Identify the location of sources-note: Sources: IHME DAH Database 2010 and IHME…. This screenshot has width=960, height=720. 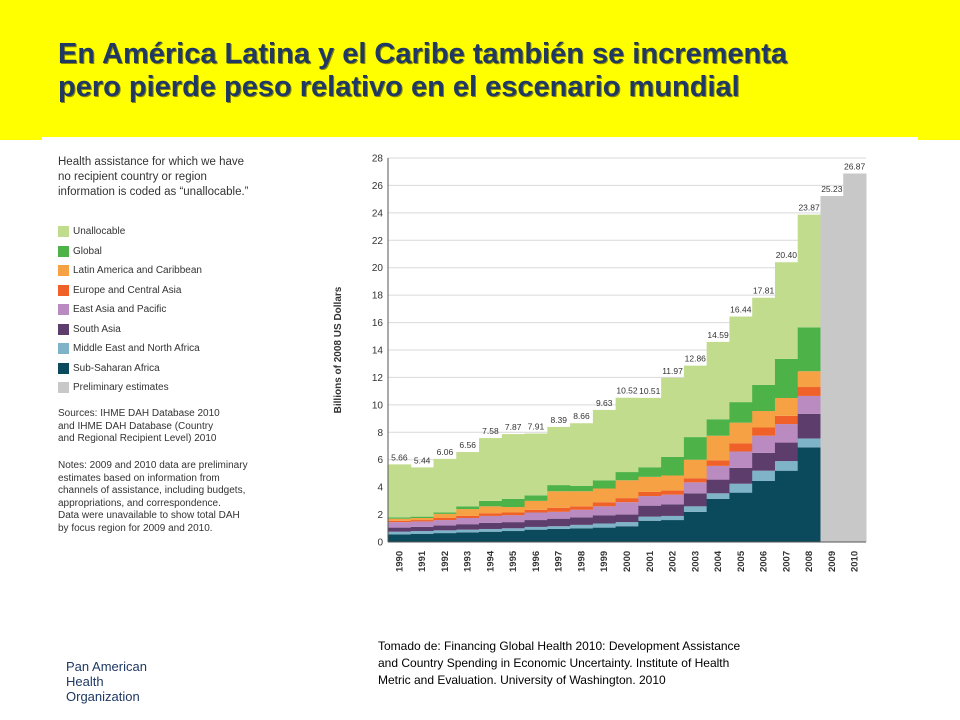
(188, 427).